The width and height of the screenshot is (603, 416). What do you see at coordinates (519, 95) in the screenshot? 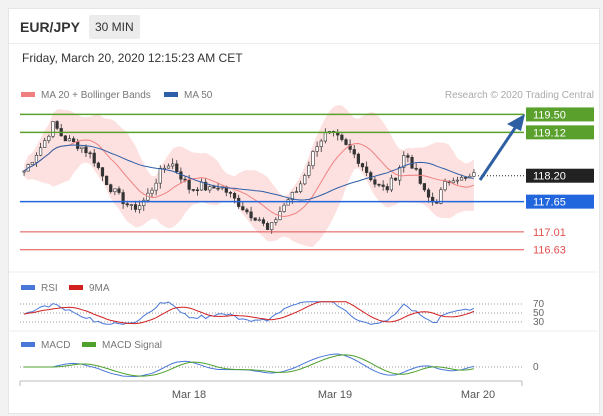
I see `credit-label: Research © 2020 Trading Central` at bounding box center [519, 95].